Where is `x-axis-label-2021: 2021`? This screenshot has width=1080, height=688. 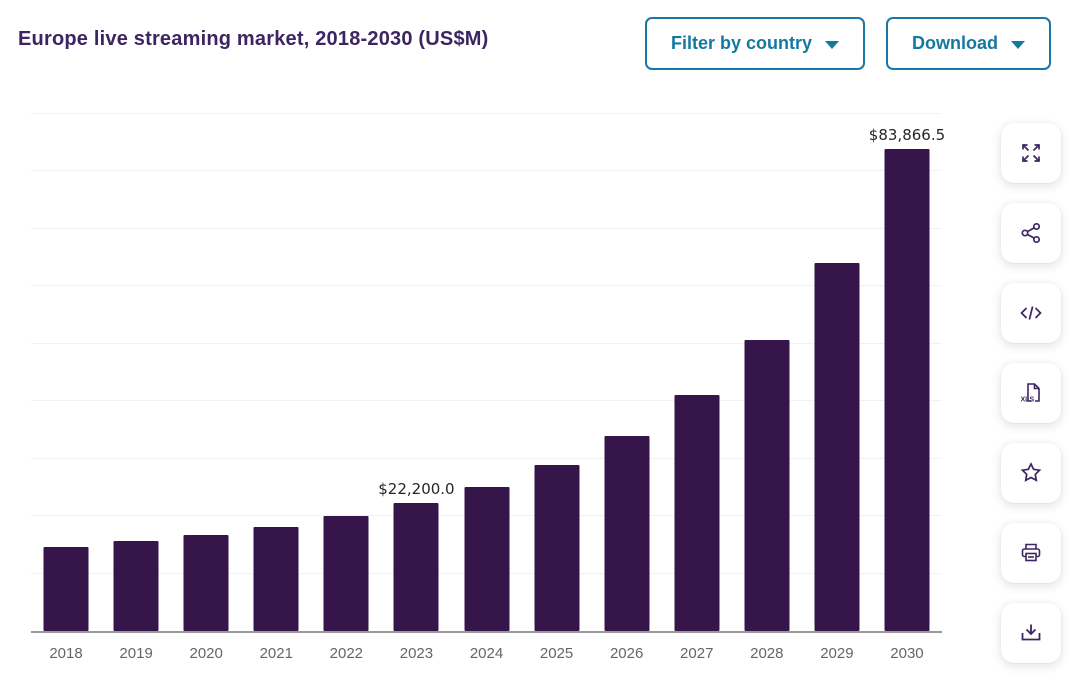 x-axis-label-2021: 2021 is located at coordinates (276, 653).